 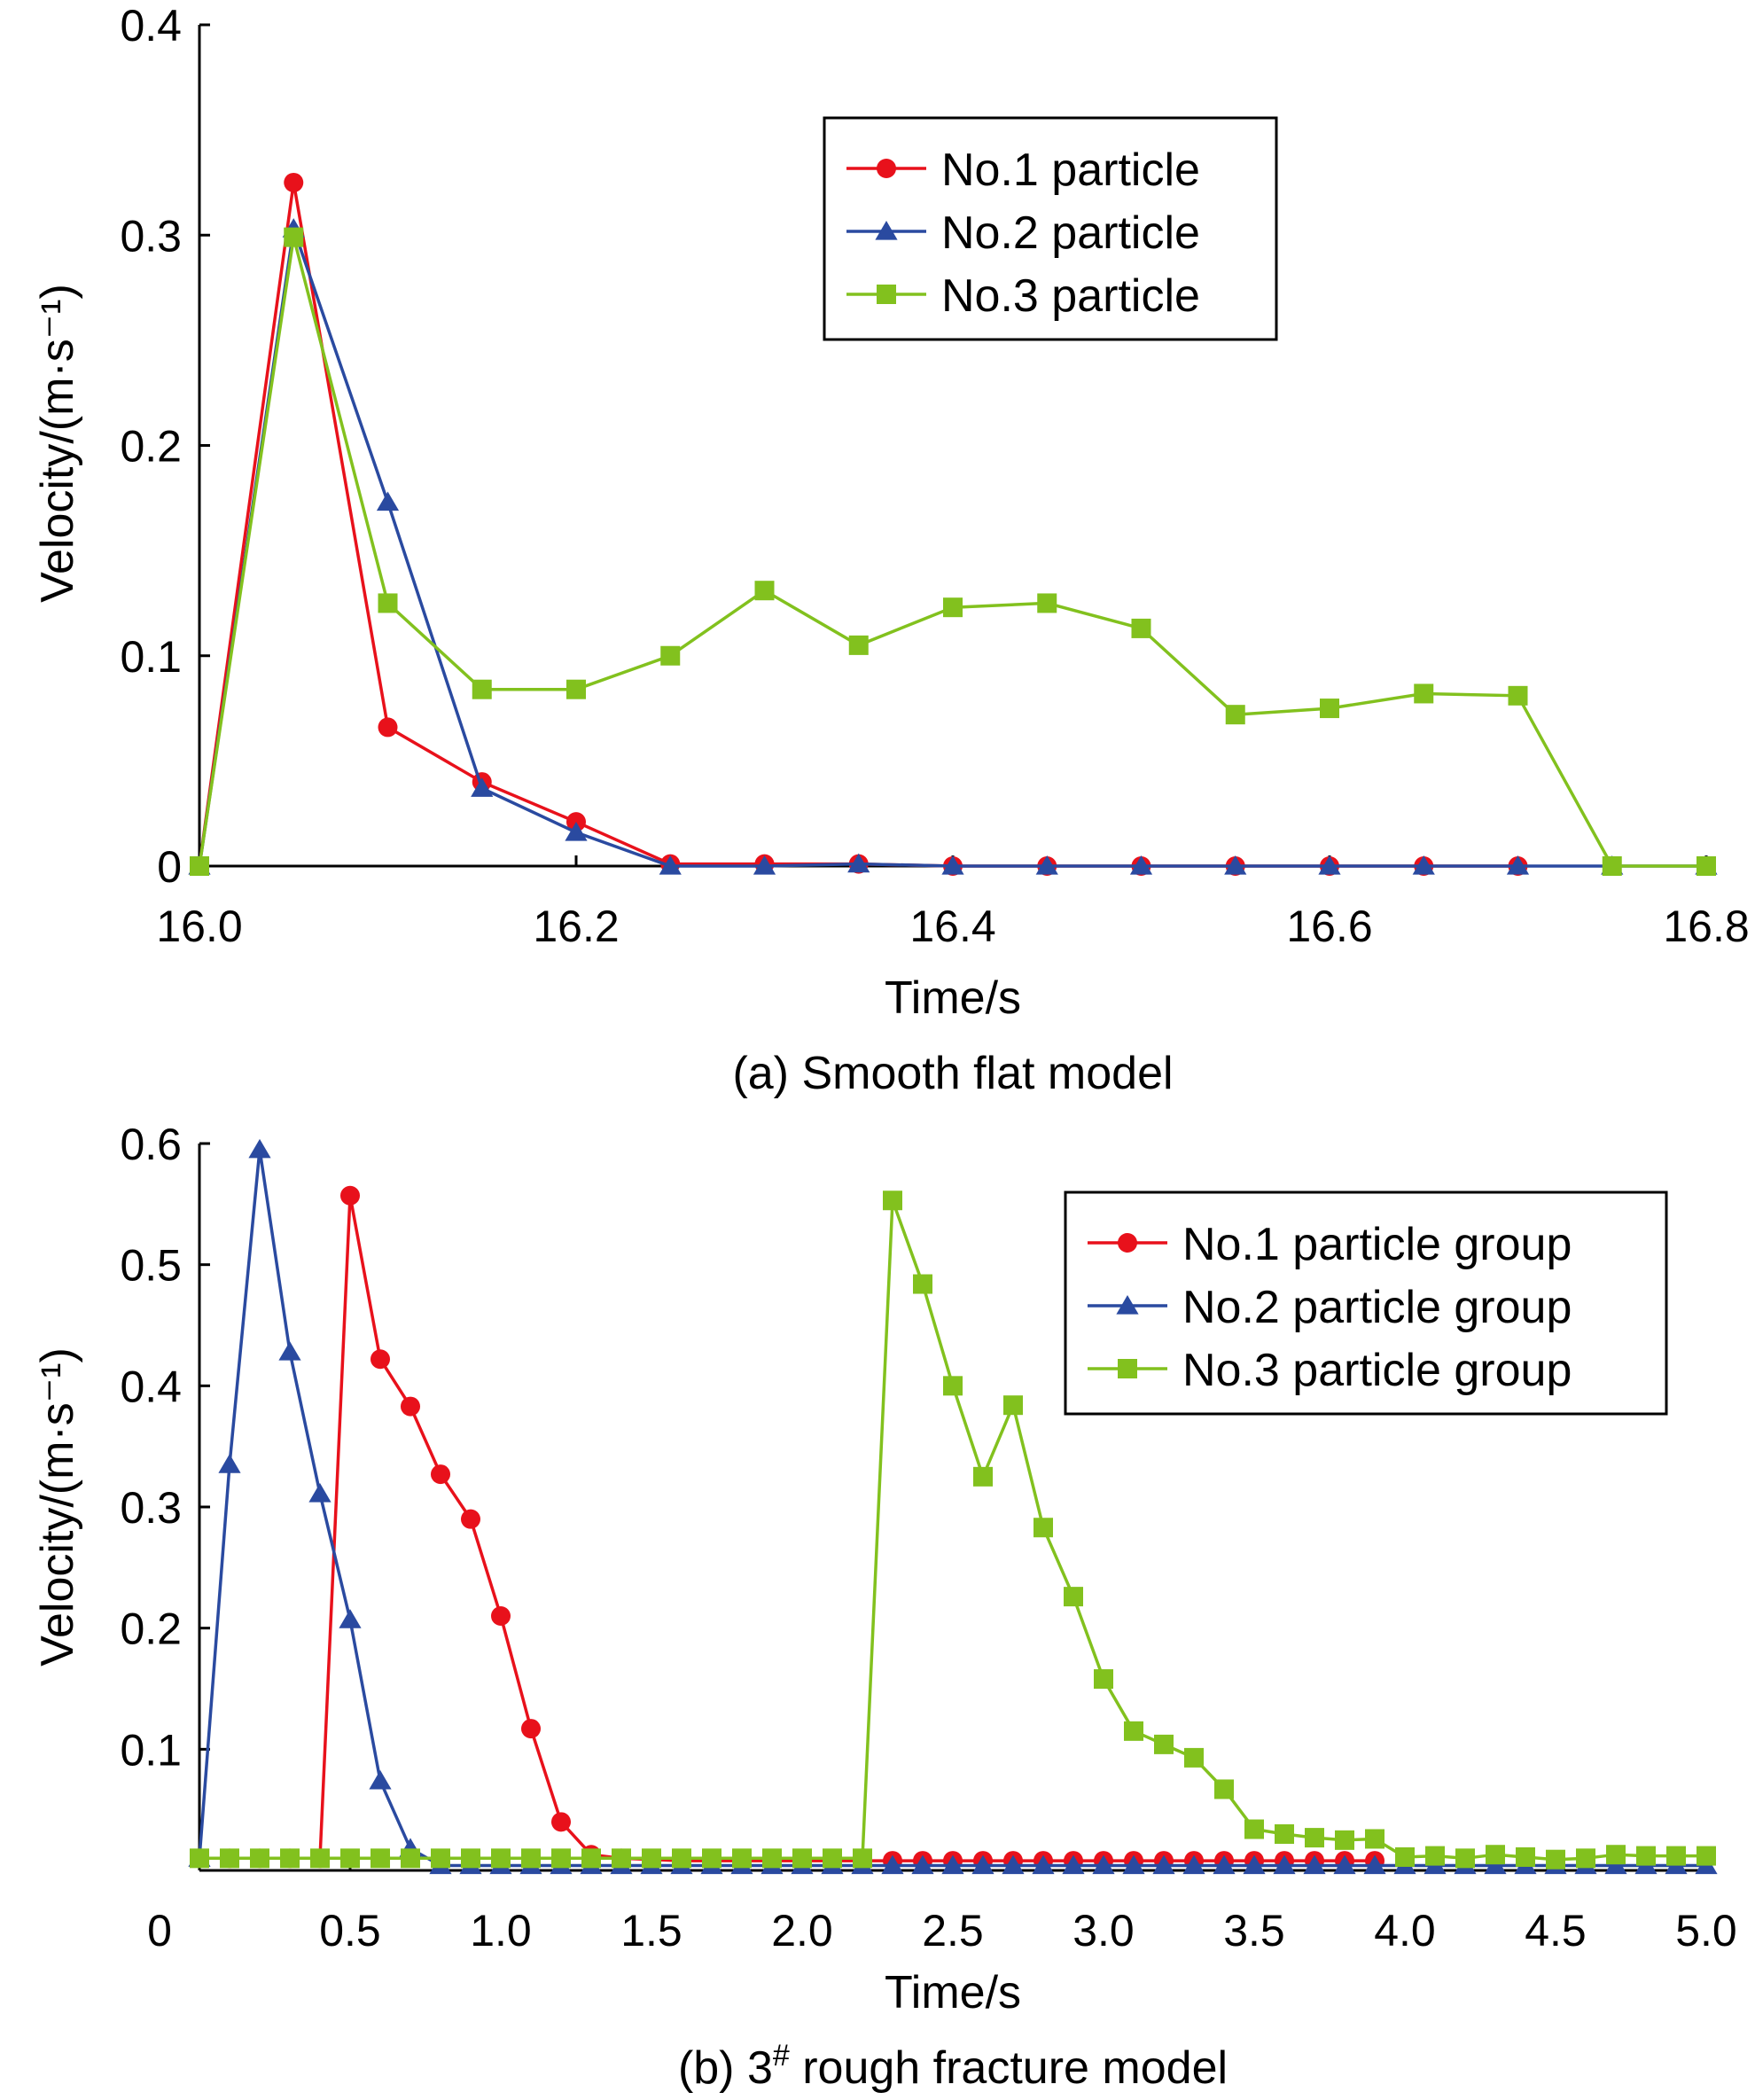 What do you see at coordinates (576, 926) in the screenshot?
I see `x-tick-label: 16.2` at bounding box center [576, 926].